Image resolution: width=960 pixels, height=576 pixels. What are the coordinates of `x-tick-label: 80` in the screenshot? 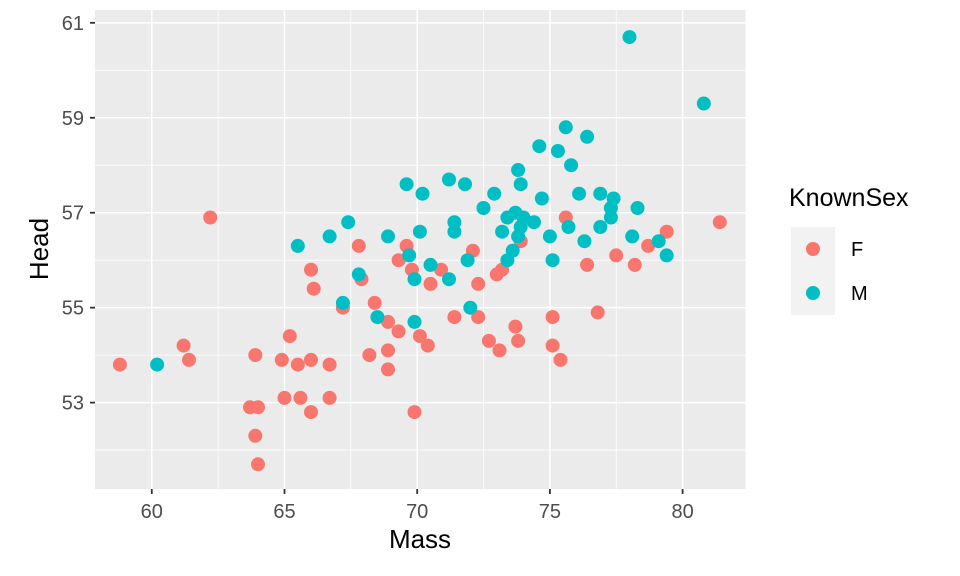 It's located at (682, 512).